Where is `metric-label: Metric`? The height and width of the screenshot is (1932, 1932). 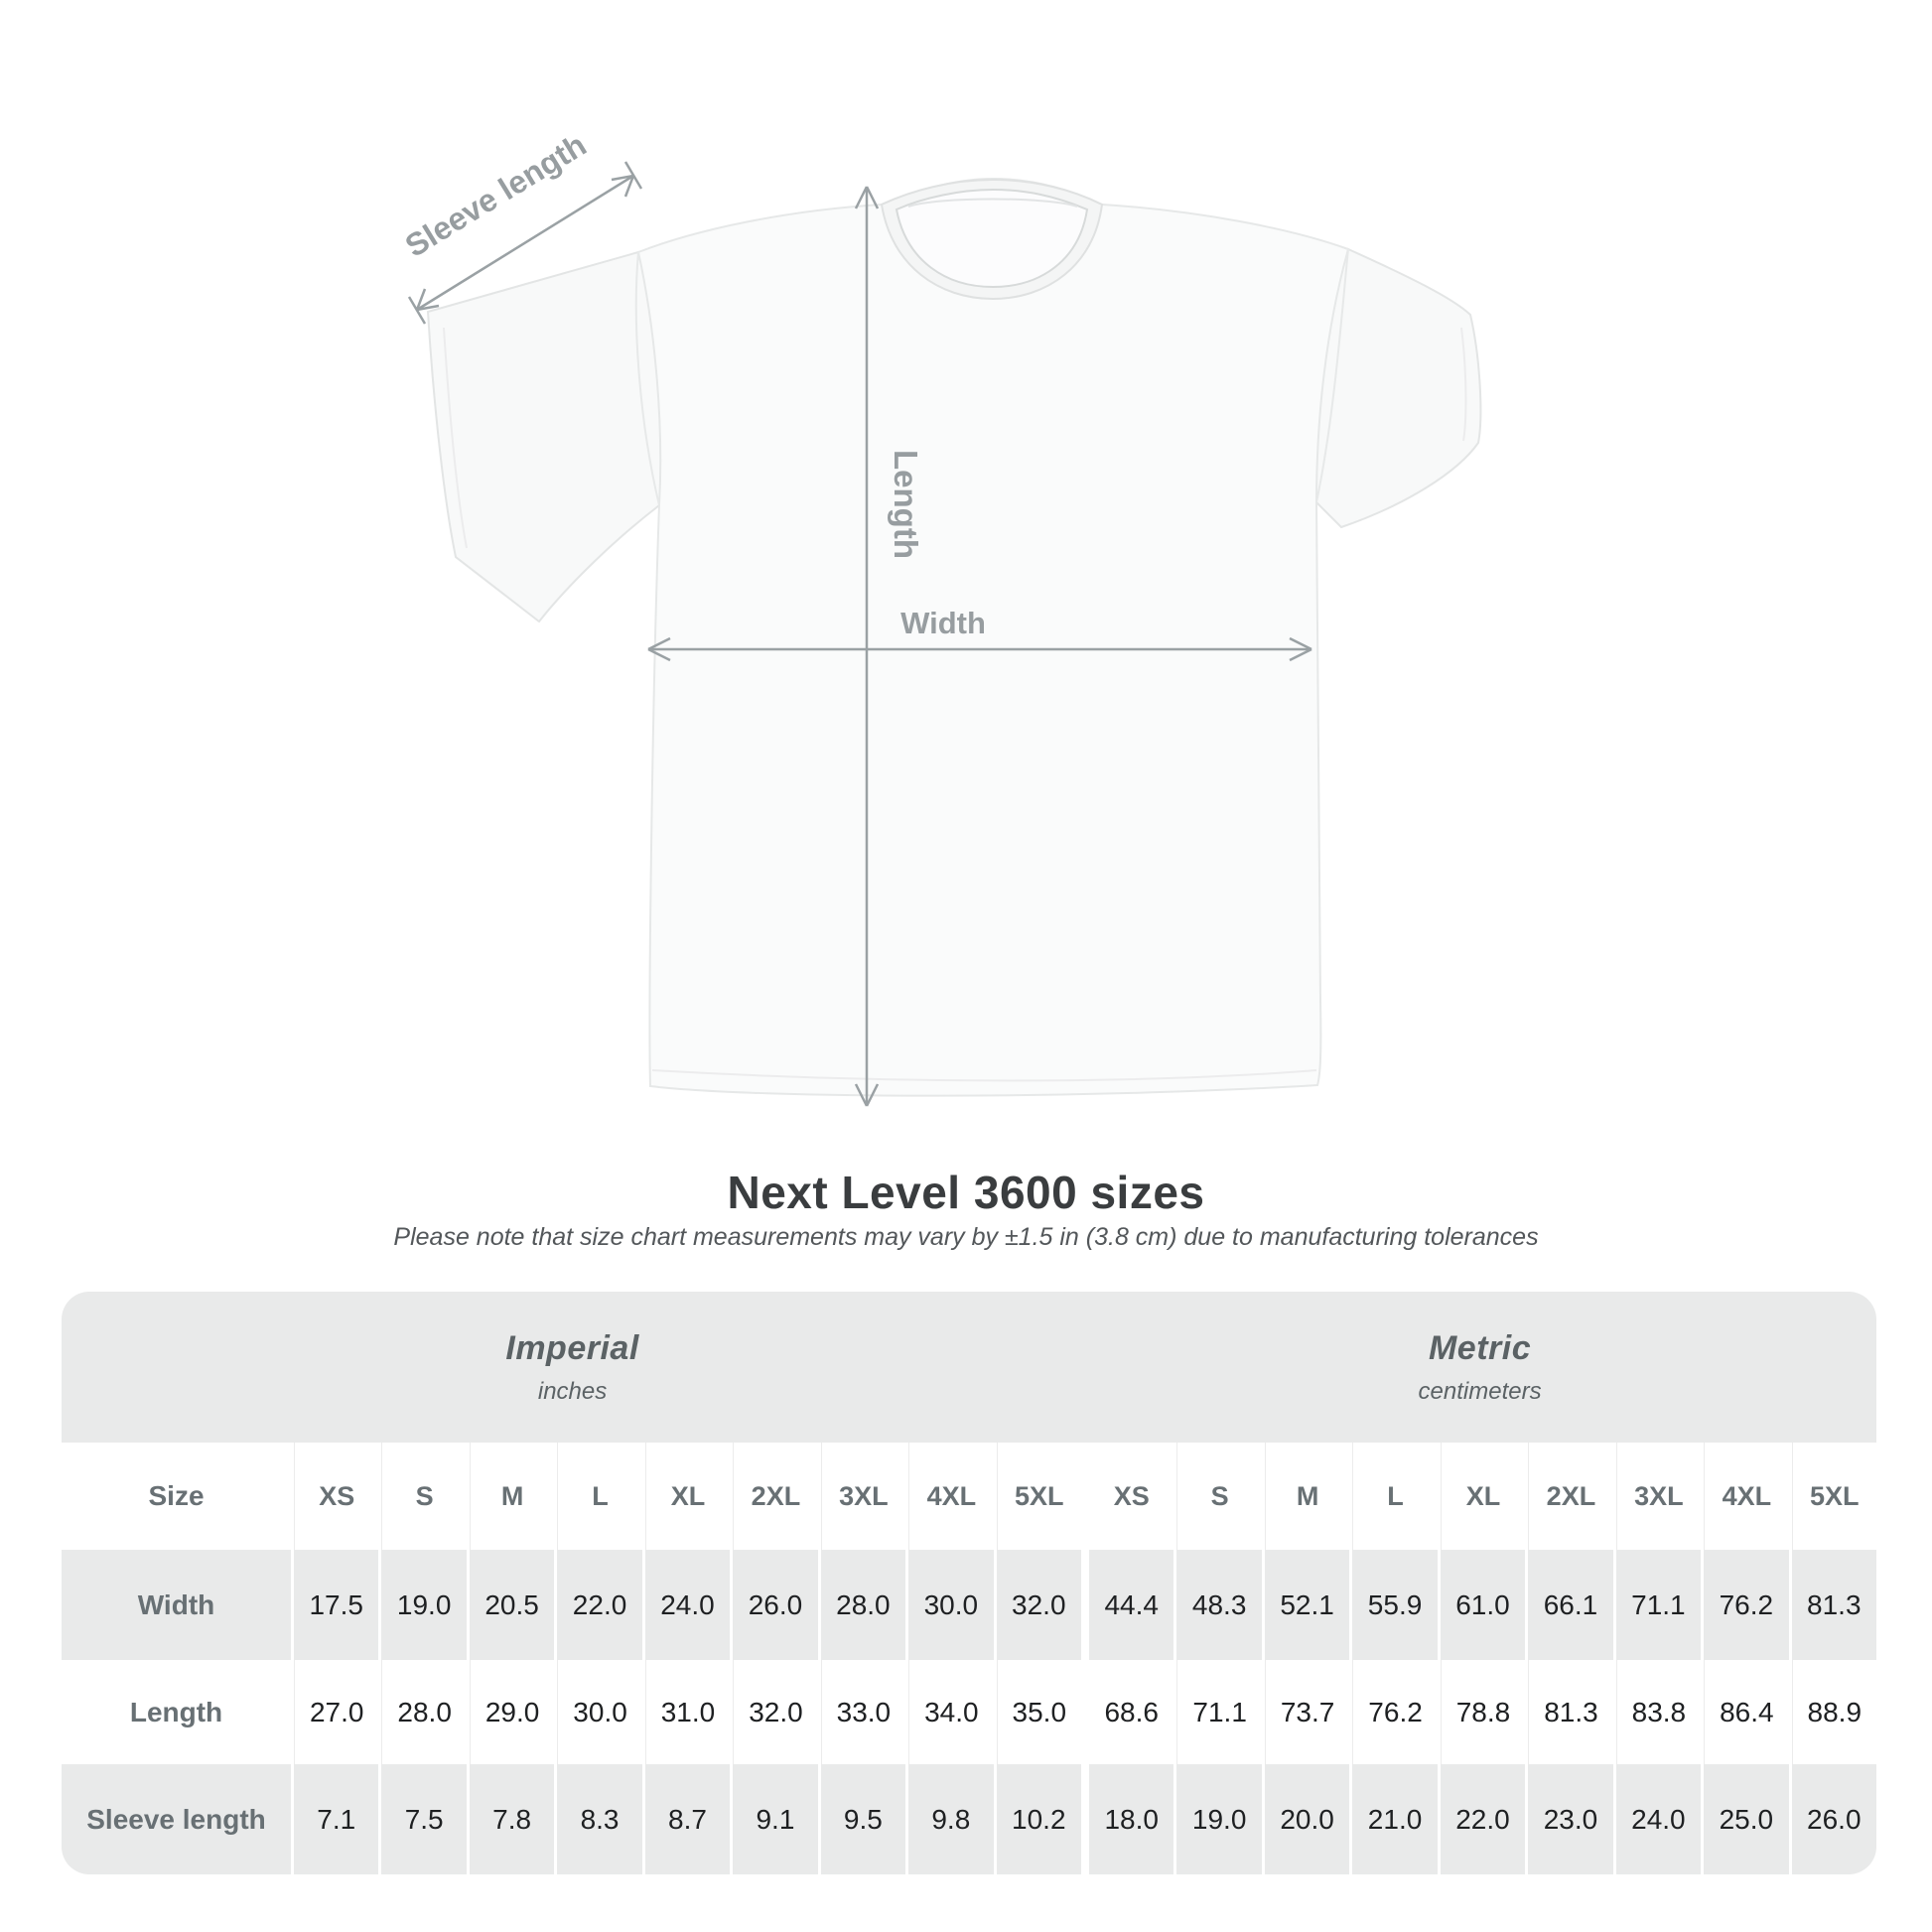 metric-label: Metric is located at coordinates (1480, 1348).